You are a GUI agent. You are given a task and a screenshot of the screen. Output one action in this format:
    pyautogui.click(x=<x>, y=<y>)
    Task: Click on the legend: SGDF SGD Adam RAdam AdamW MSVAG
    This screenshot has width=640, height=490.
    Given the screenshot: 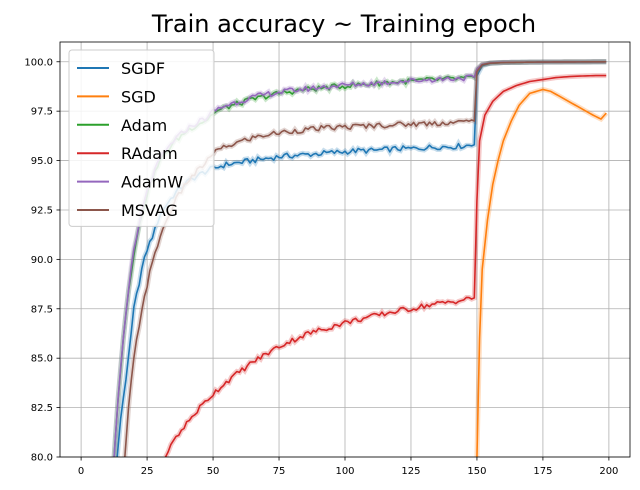 What is the action you would take?
    pyautogui.click(x=141, y=138)
    